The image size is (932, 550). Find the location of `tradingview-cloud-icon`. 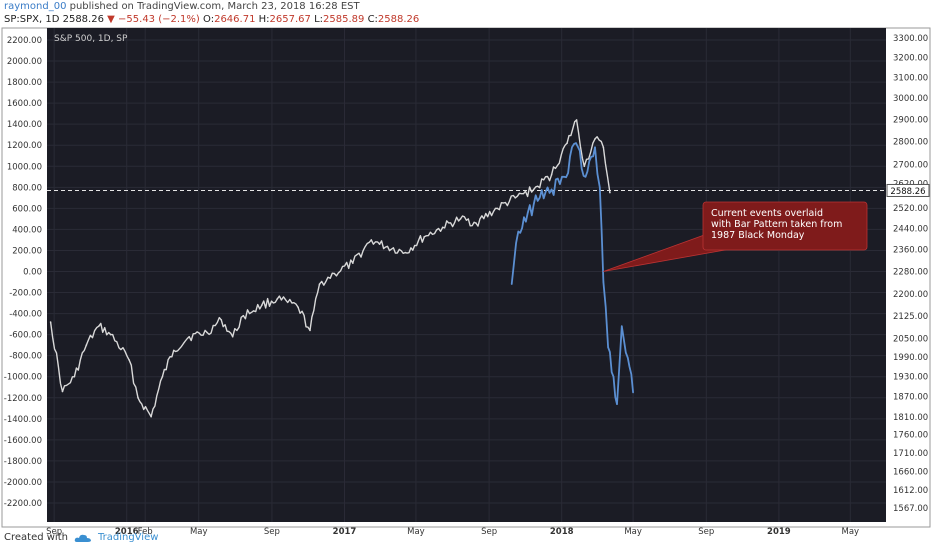

tradingview-cloud-icon is located at coordinates (82, 538).